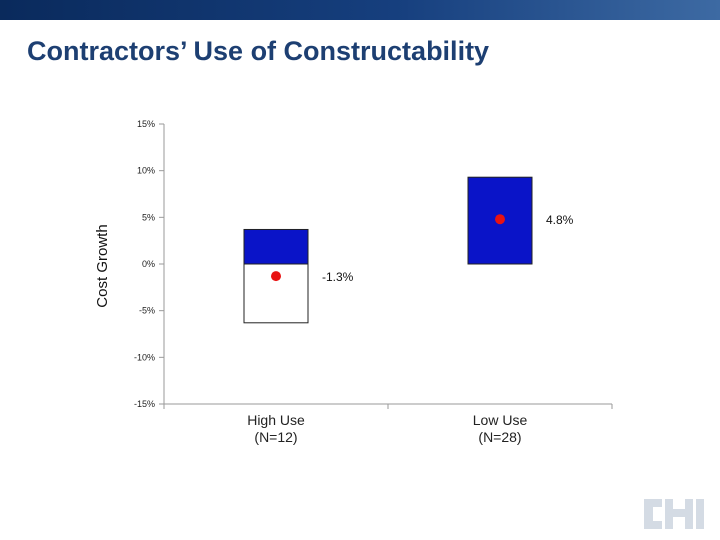 The image size is (720, 540). What do you see at coordinates (102, 265) in the screenshot?
I see `y-axis-title: Cost Growth` at bounding box center [102, 265].